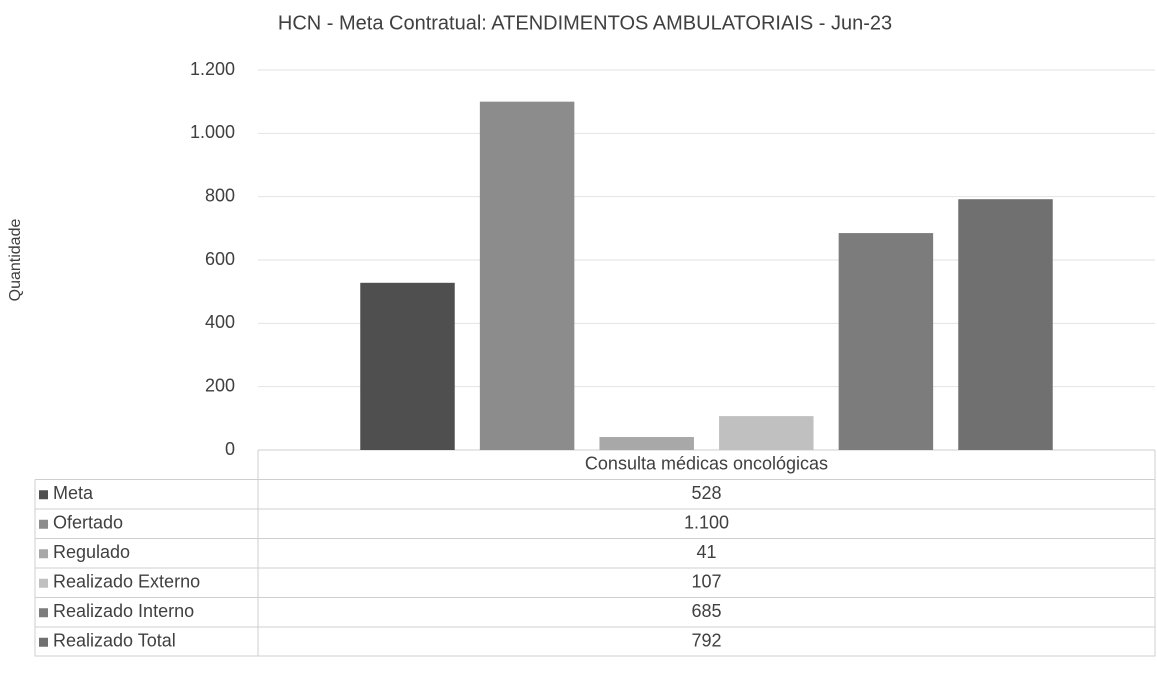  What do you see at coordinates (126, 582) in the screenshot?
I see `legend-label: Realizado Externo` at bounding box center [126, 582].